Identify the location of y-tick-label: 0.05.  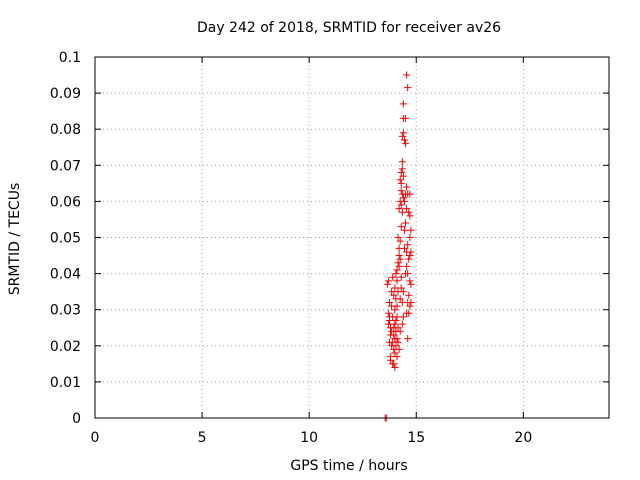
(65, 239).